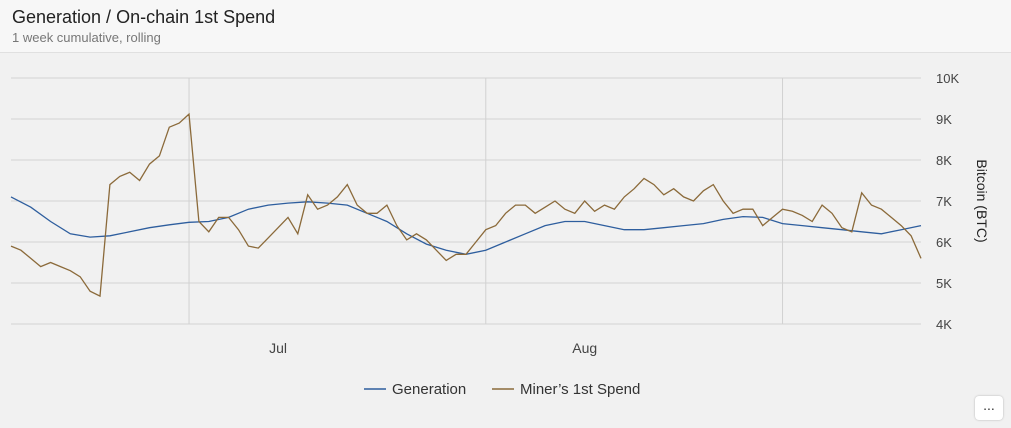  What do you see at coordinates (429, 389) in the screenshot?
I see `legend-label: Generation` at bounding box center [429, 389].